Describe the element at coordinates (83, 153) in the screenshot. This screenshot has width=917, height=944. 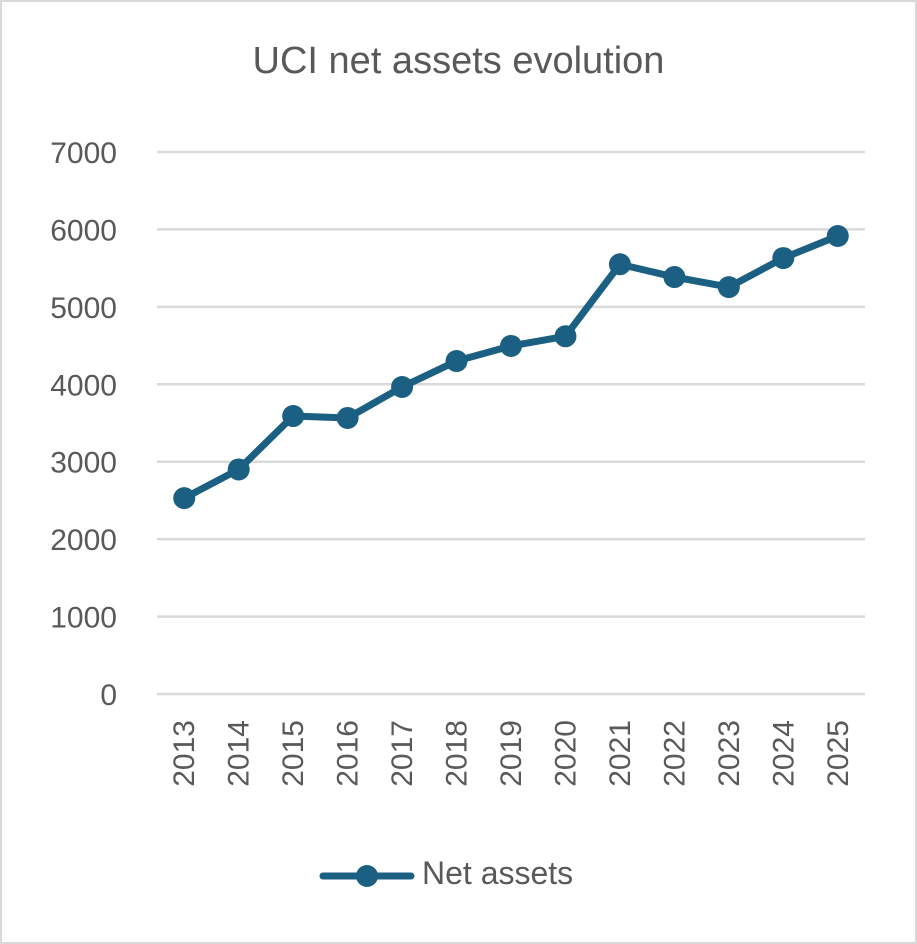
I see `y-tick-label: 7000` at that location.